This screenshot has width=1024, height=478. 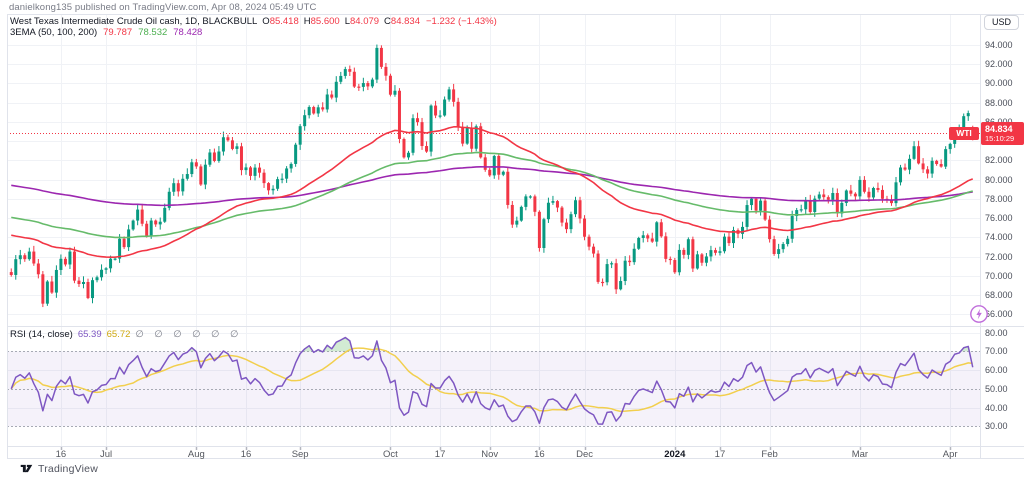 I want to click on rsi-axis-label: 30.00, so click(x=996, y=426).